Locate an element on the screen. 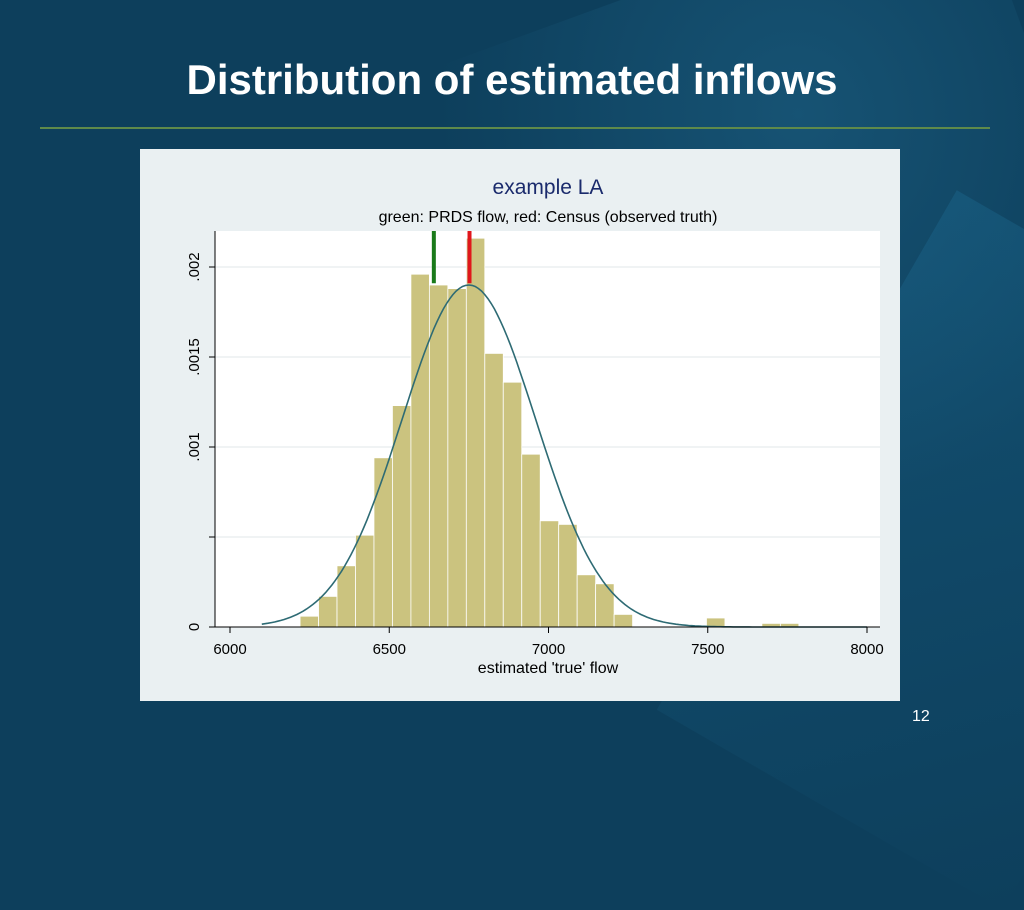  y-tick-label-3: .0015 is located at coordinates (194, 357).